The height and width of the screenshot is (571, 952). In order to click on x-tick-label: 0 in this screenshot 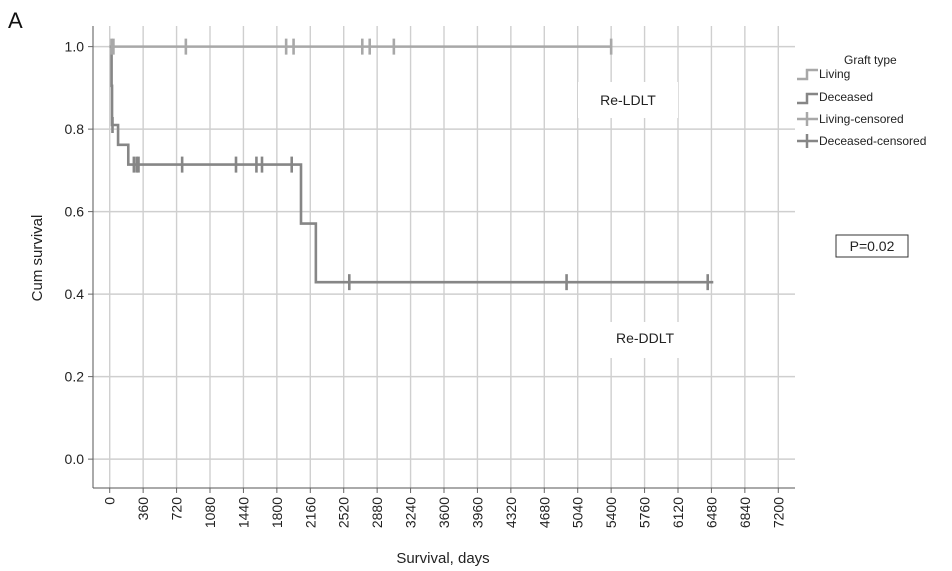, I will do `click(110, 501)`.